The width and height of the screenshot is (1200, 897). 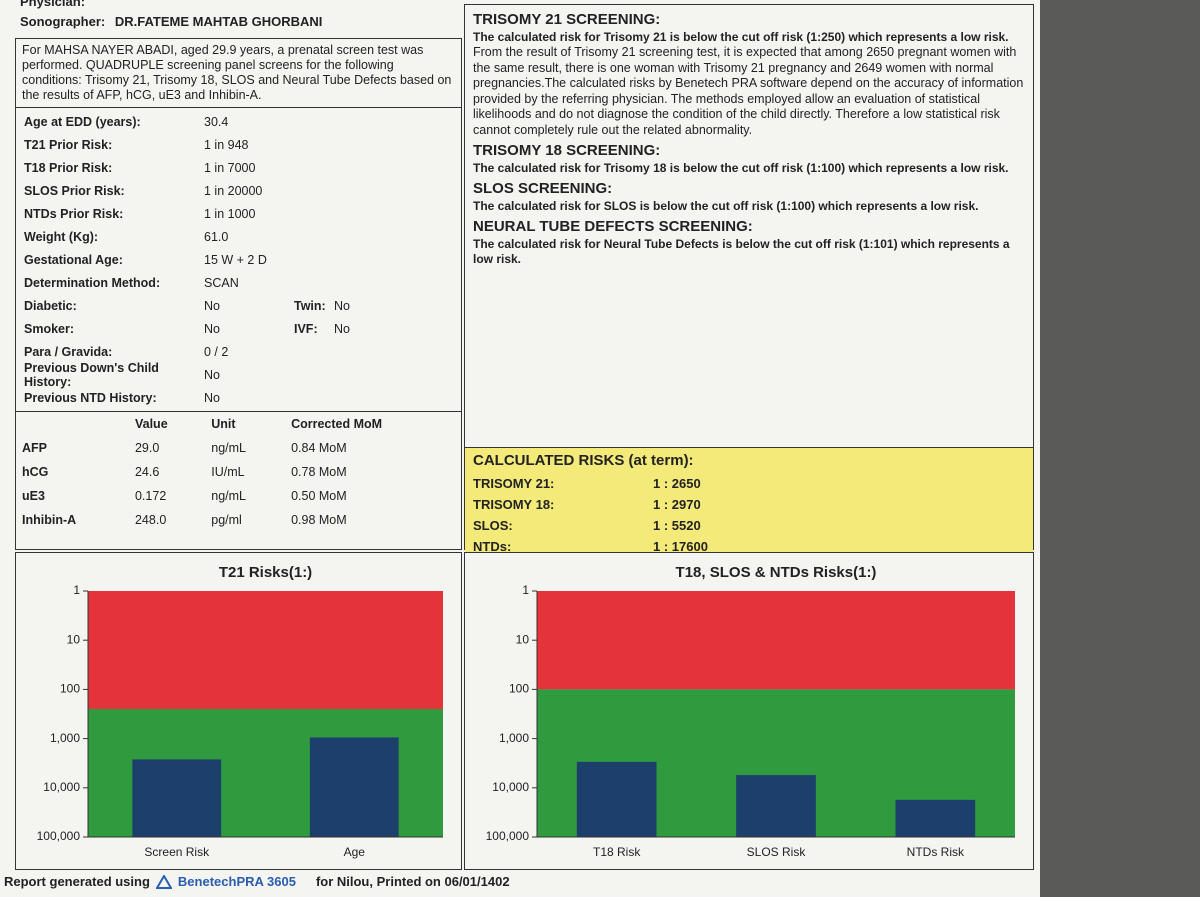 I want to click on field-value: 0 / 2, so click(x=216, y=351).